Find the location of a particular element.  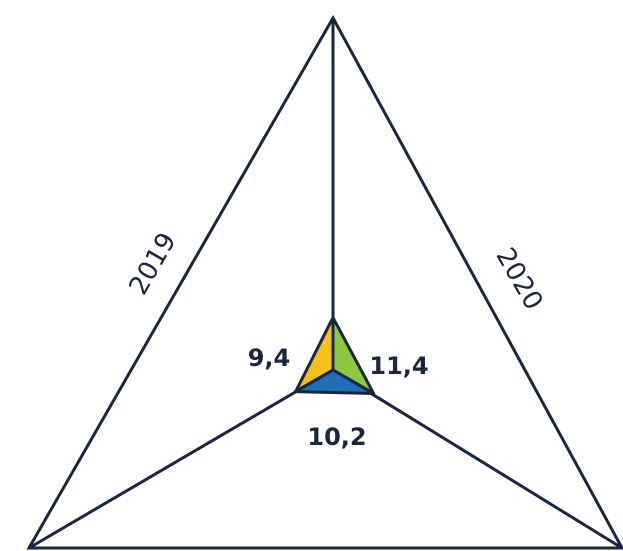

slice-bottom is located at coordinates (335, 381).